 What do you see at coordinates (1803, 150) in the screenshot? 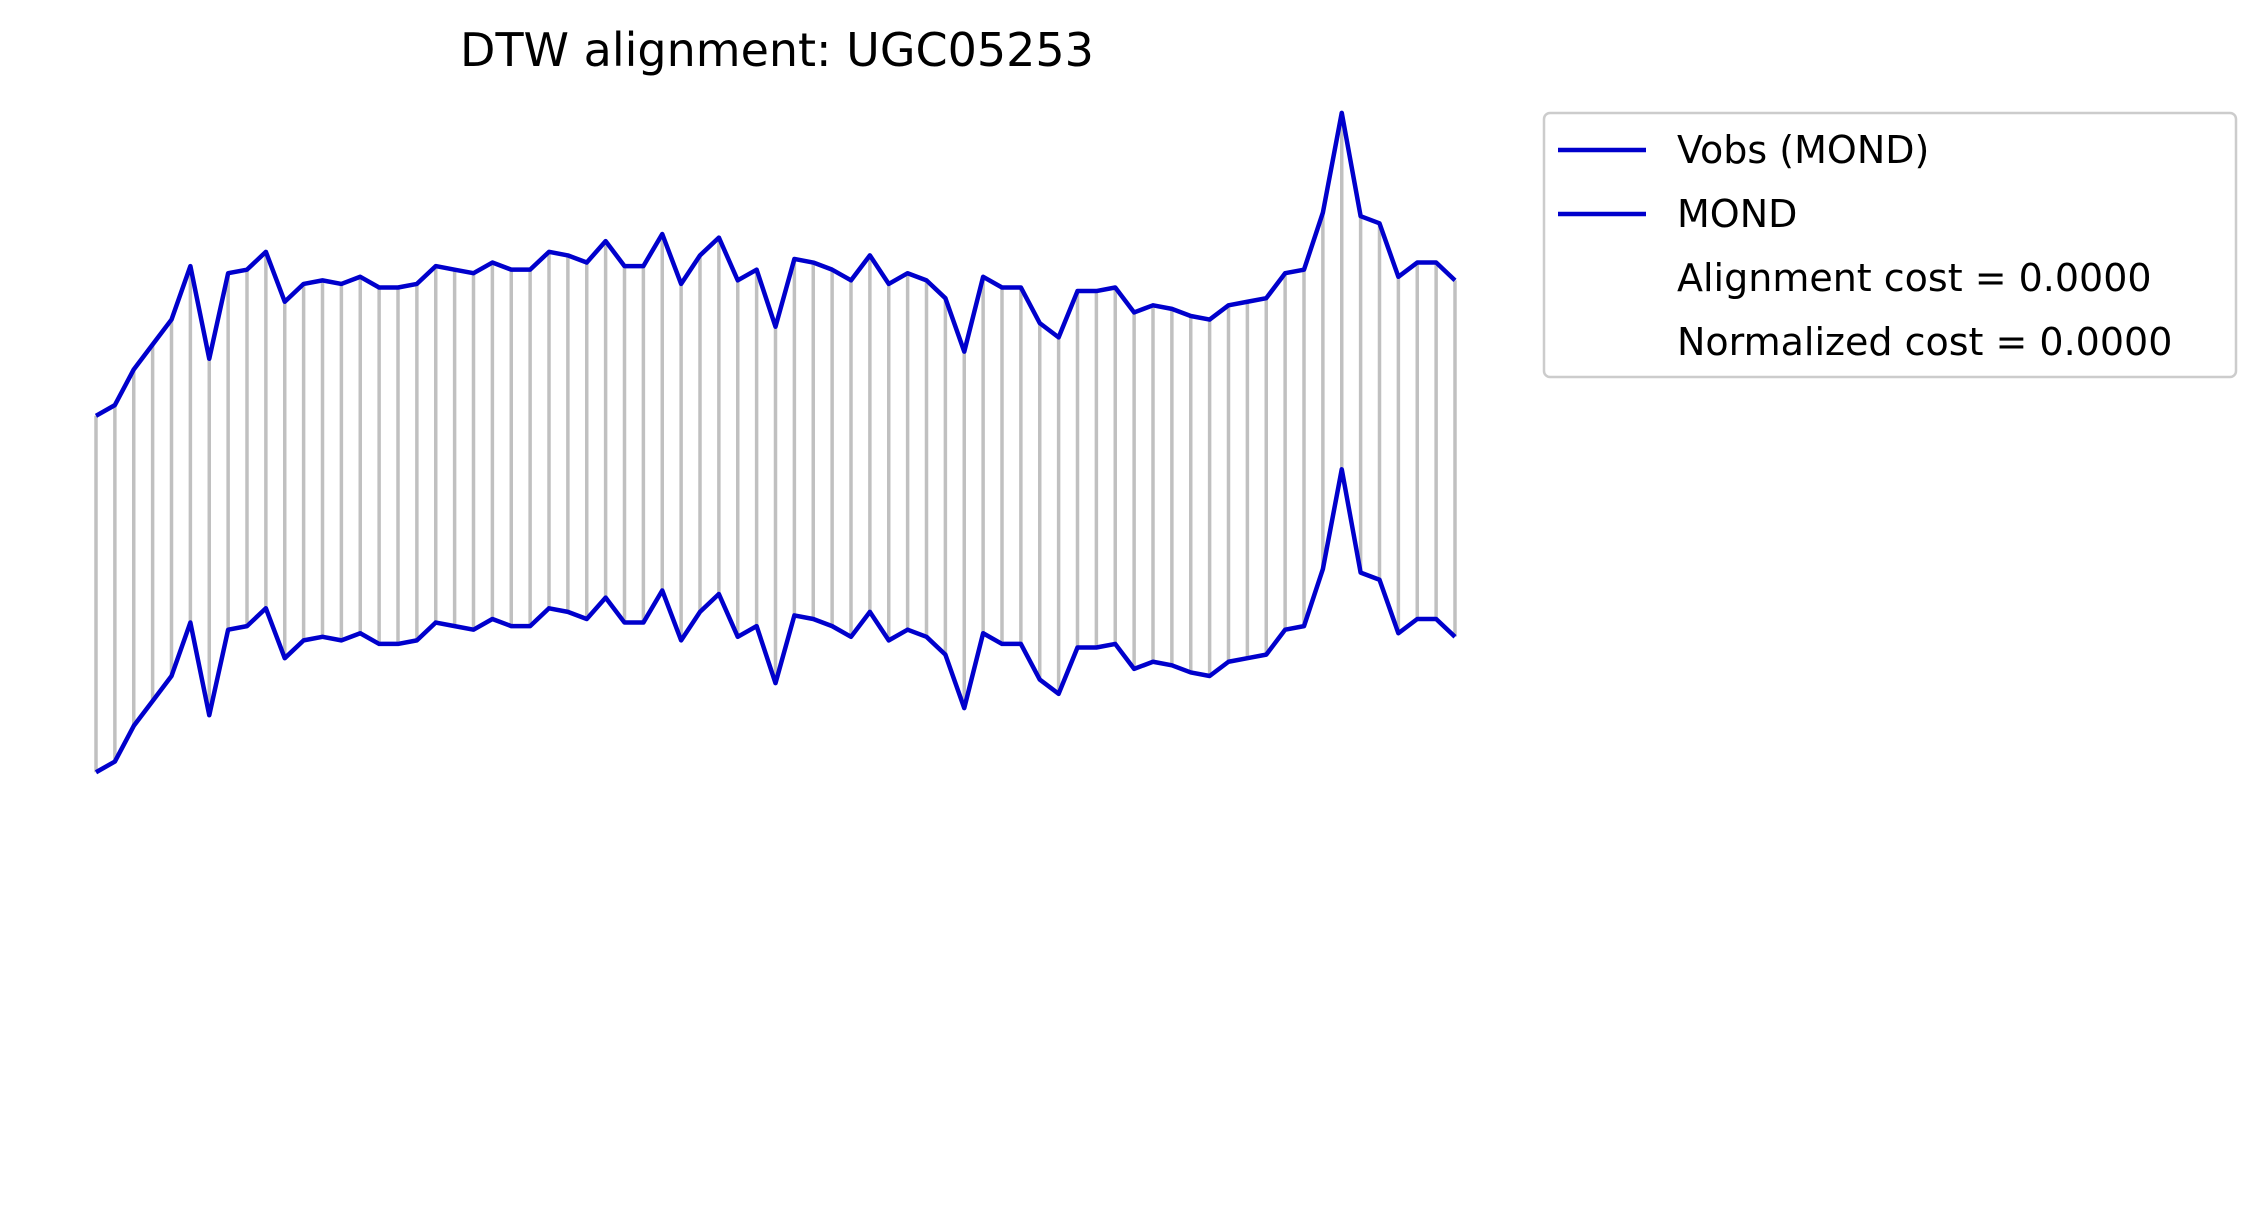
I see `legend-label: Vobs (MOND)` at bounding box center [1803, 150].